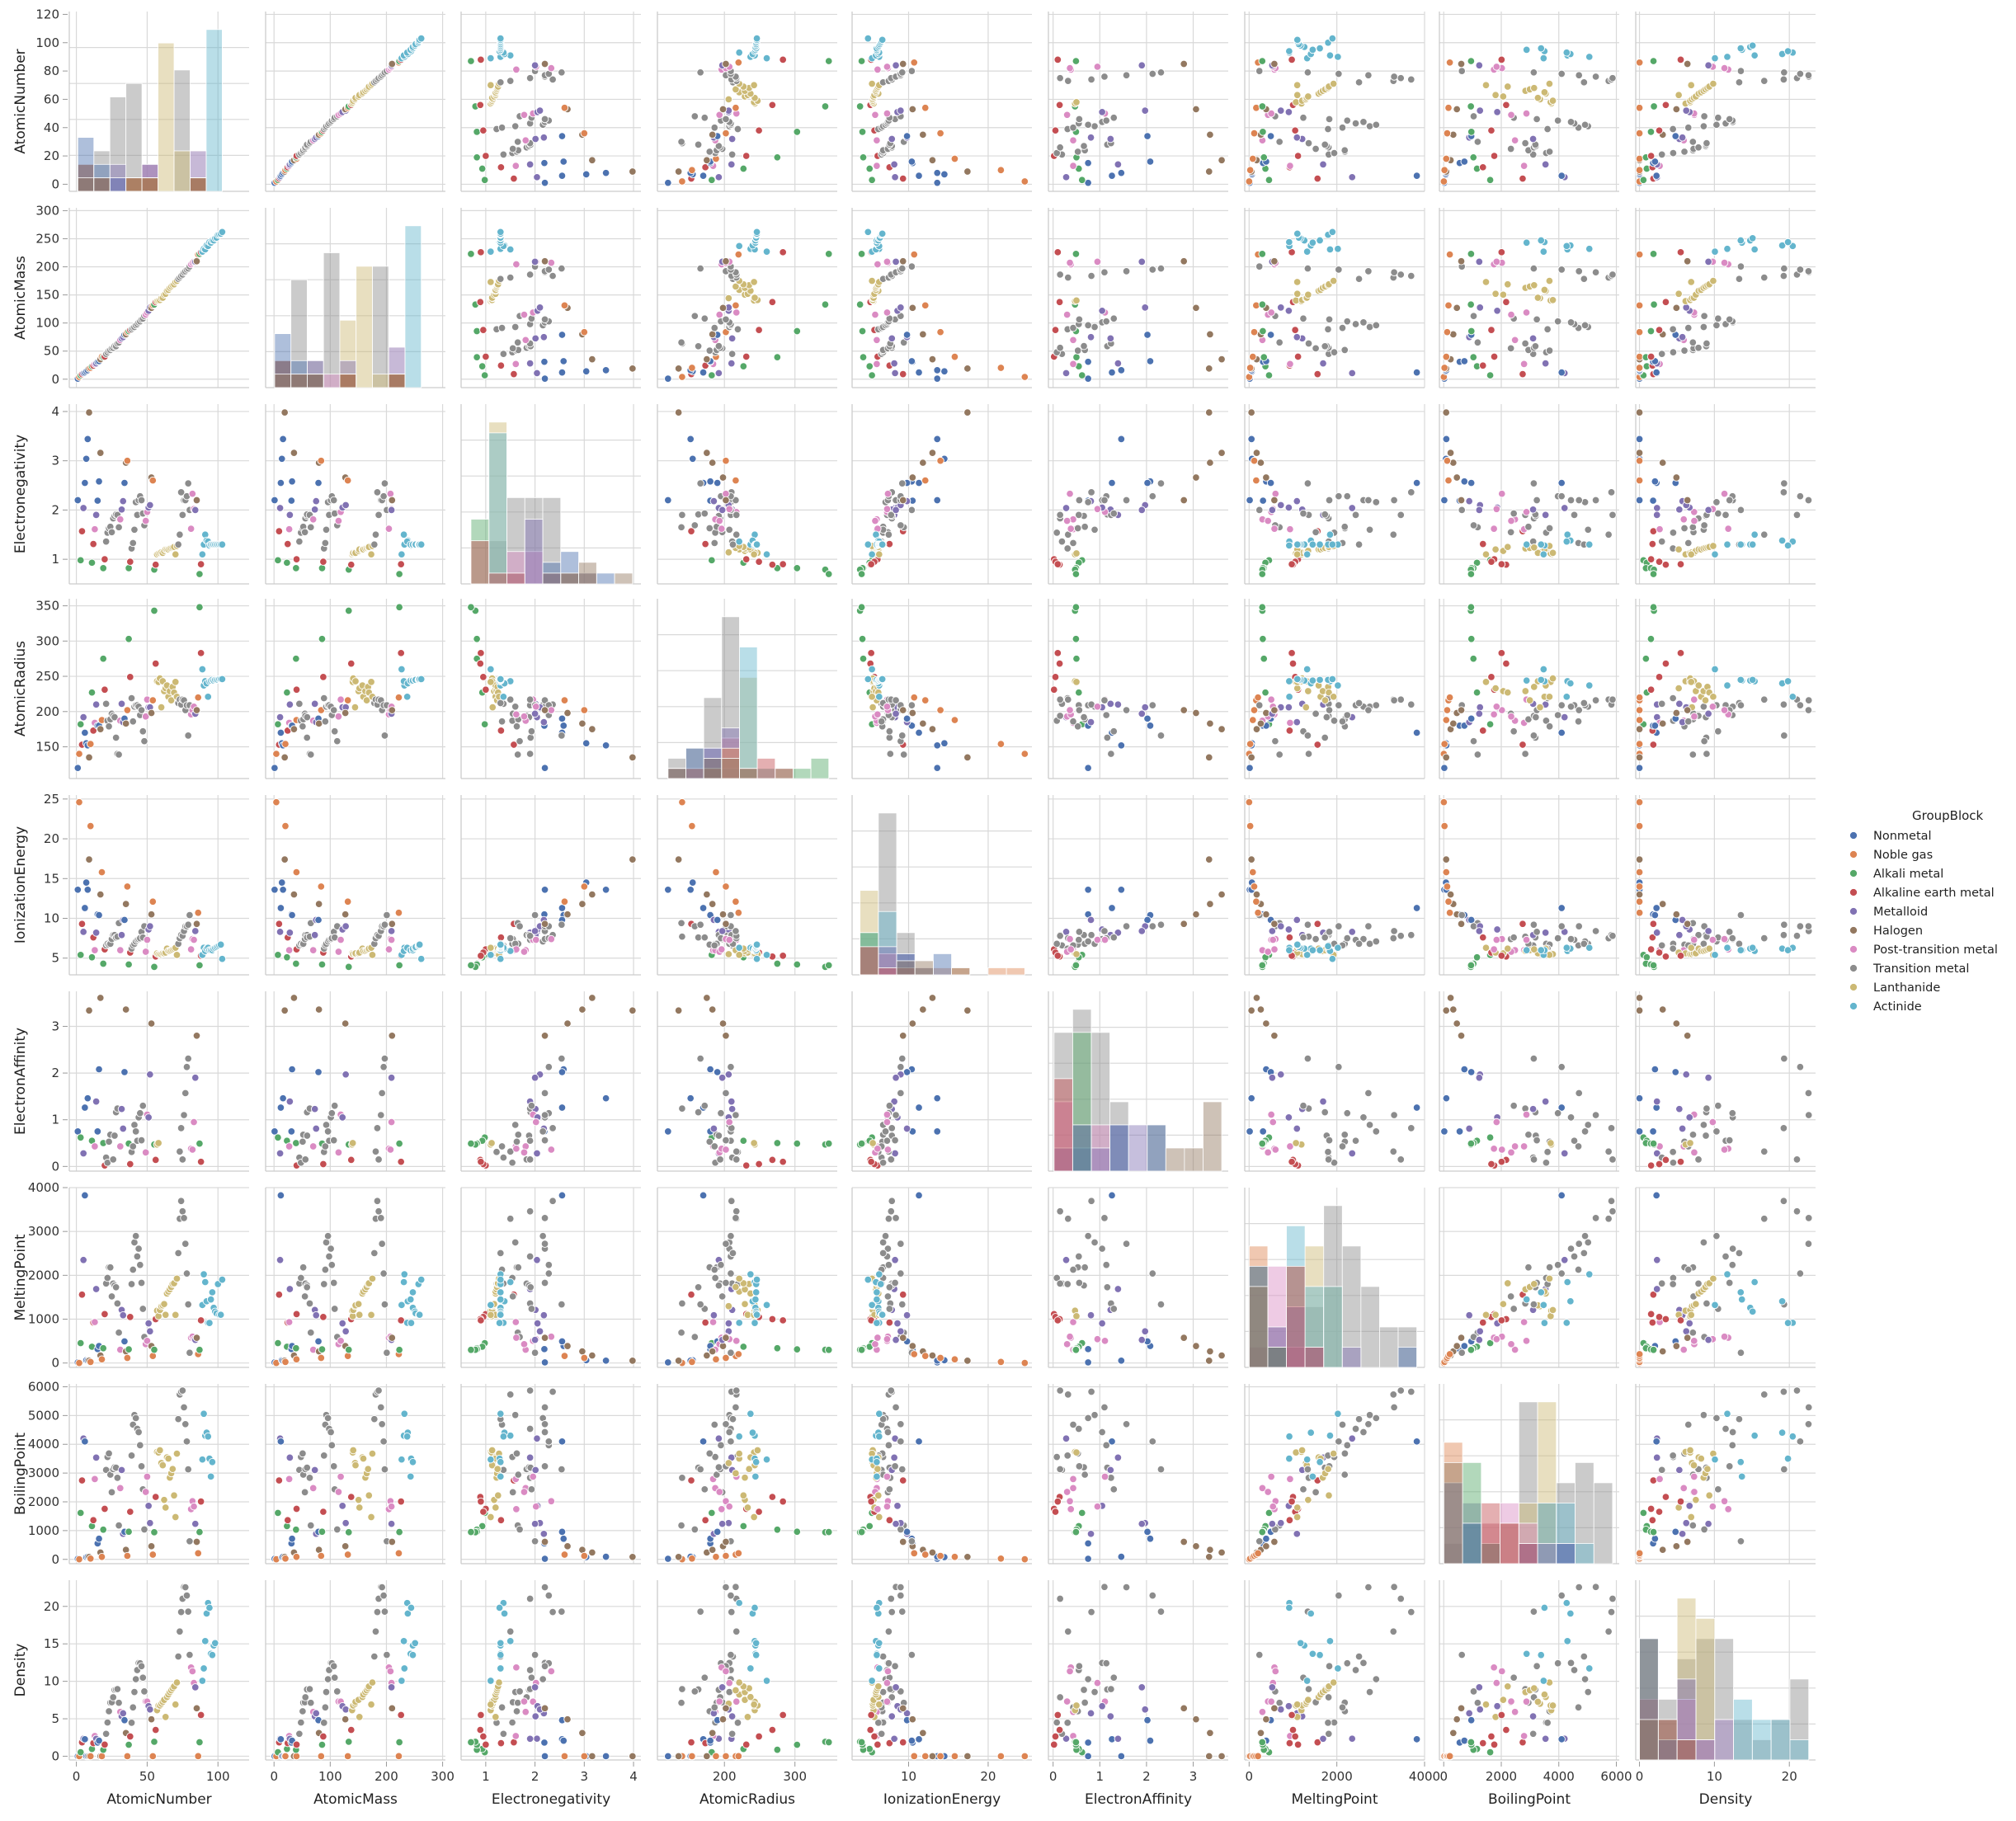  What do you see at coordinates (182, 171) in the screenshot?
I see `hist-bar-AtomicNumber-lanthanide` at bounding box center [182, 171].